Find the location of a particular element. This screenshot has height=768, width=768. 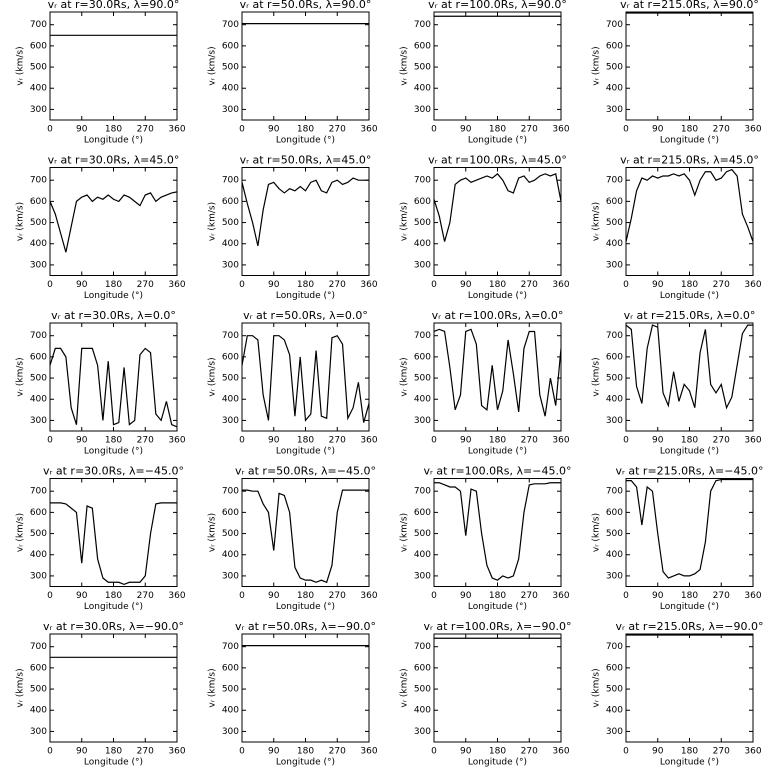

chart-title: vᵣ at r=30.0Rs, λ=−45.0° is located at coordinates (113, 471).